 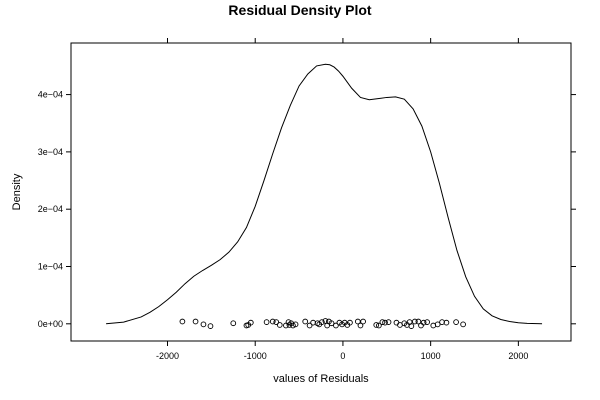 What do you see at coordinates (299, 10) in the screenshot?
I see `chart-title: Residual Density Plot` at bounding box center [299, 10].